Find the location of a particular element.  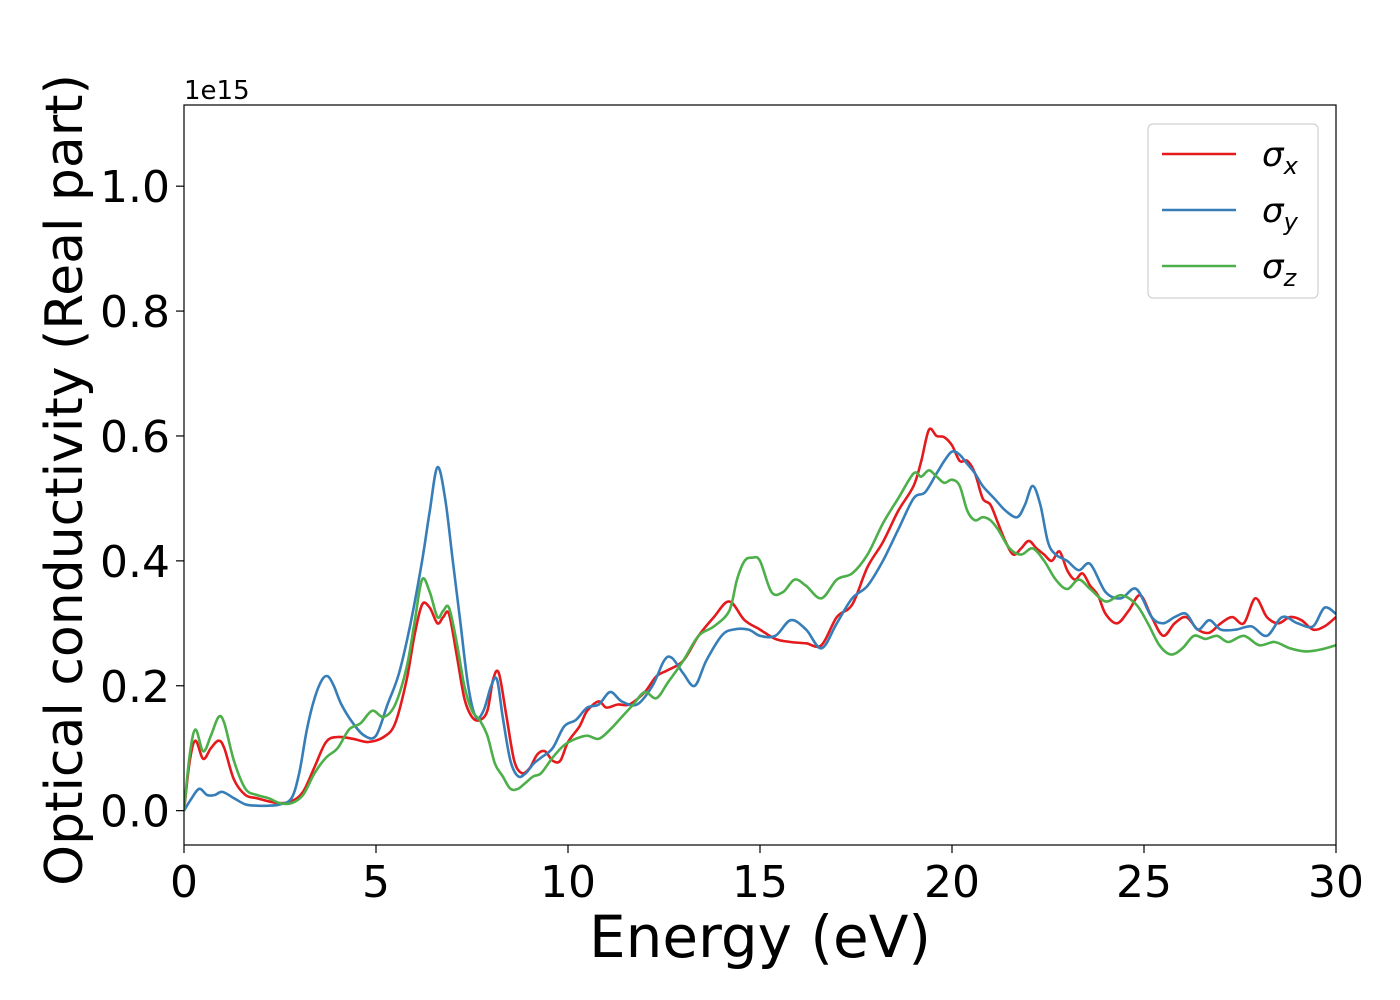

x-axis-label: Energy (eV) is located at coordinates (760, 937).